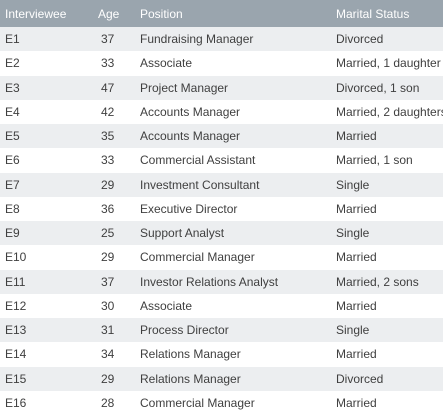 The image size is (443, 415). I want to click on table-row: E14 34 Relations Manager Married, so click(221, 354).